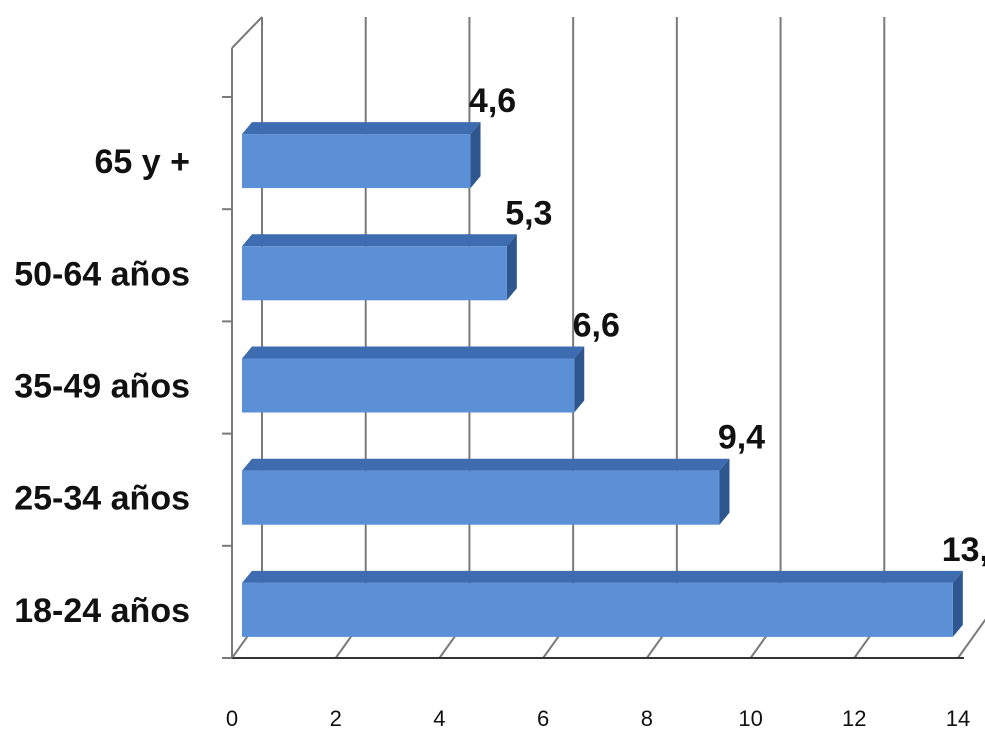 The height and width of the screenshot is (736, 985). Describe the element at coordinates (102, 274) in the screenshot. I see `category-label: 50-64 años` at that location.